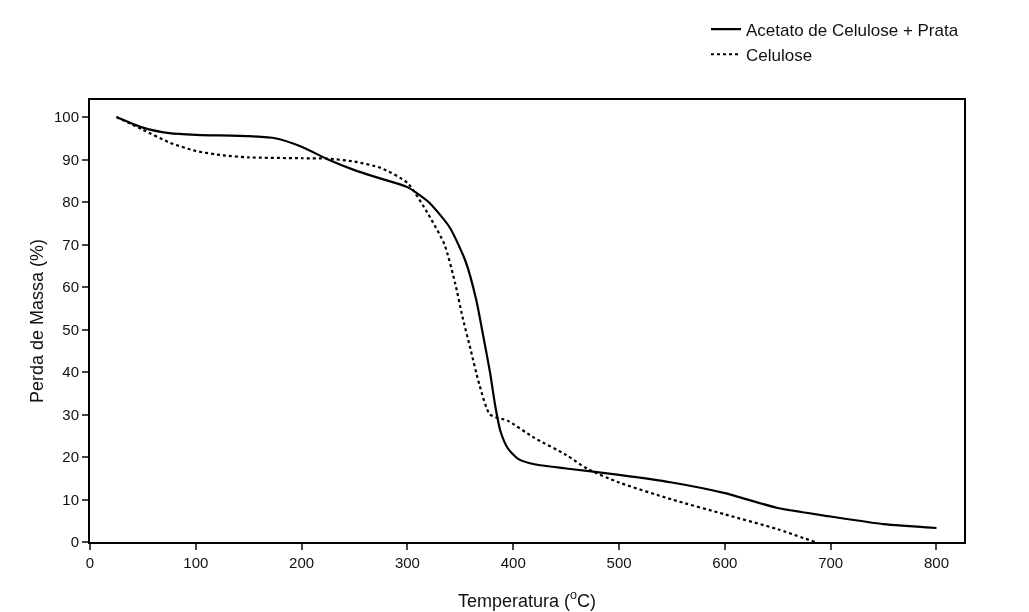 This screenshot has height=612, width=1029. Describe the element at coordinates (70, 457) in the screenshot. I see `y-tick-label: 20` at that location.